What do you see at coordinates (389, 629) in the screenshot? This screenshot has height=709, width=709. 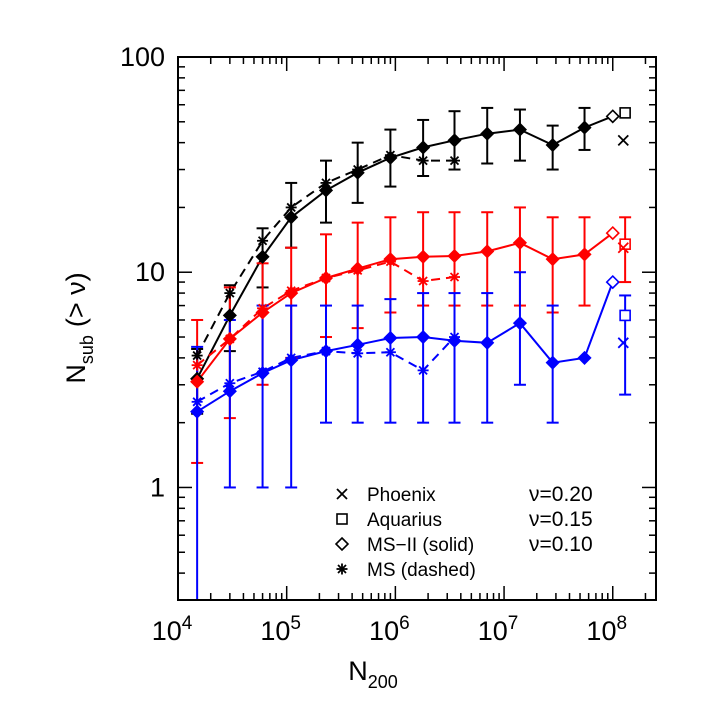 I see `x-tick-label: 10⁶` at bounding box center [389, 629].